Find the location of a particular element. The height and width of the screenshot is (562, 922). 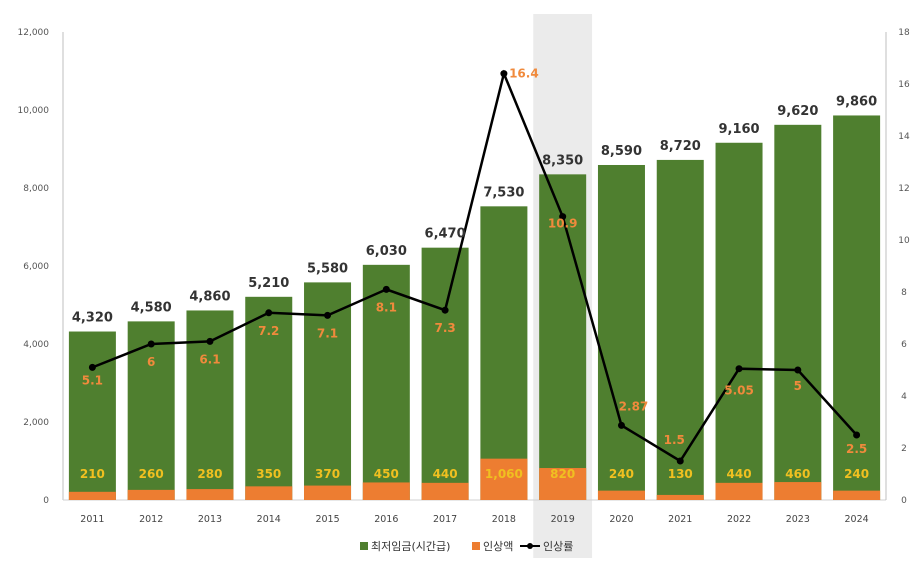

wage-value-label: 8,590 is located at coordinates (621, 151).